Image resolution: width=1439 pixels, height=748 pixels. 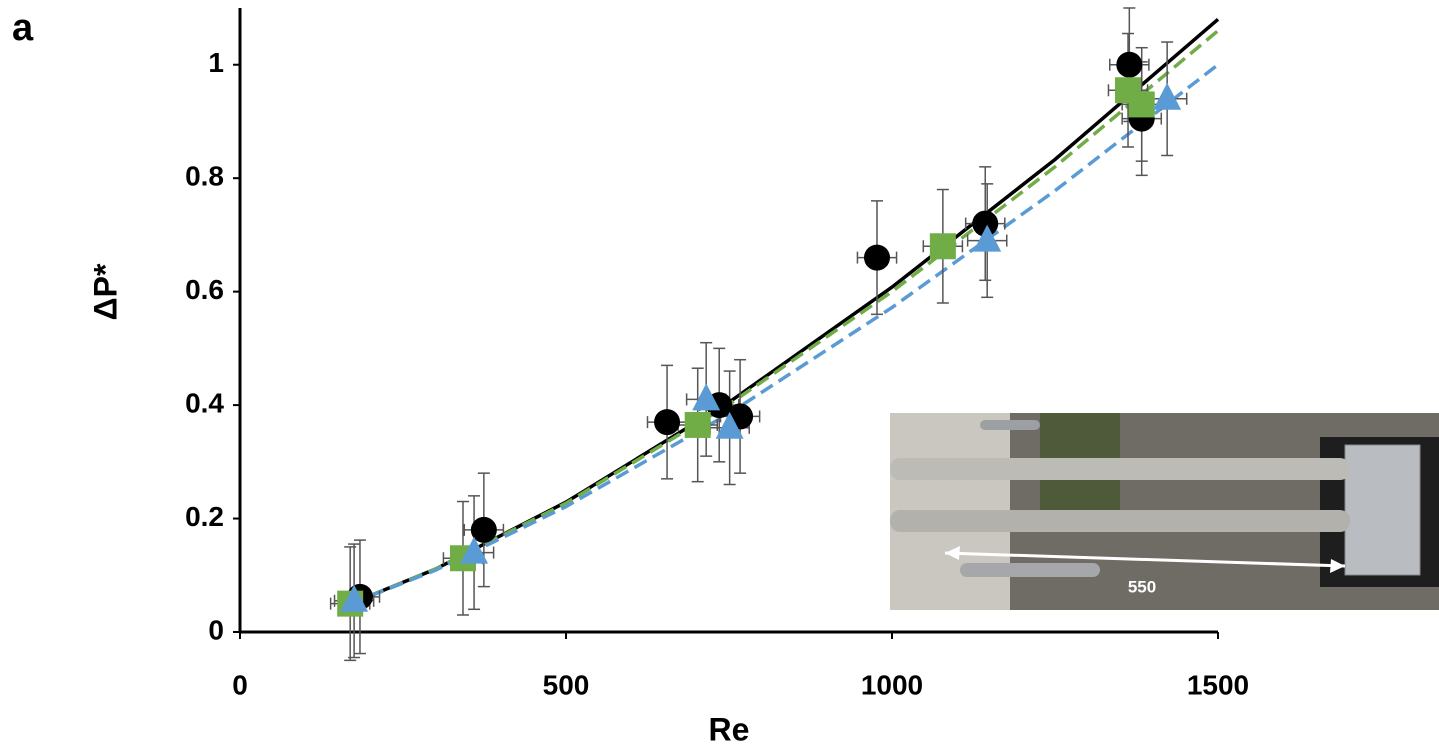 I want to click on y-axis-label: ΔP*, so click(x=105, y=291).